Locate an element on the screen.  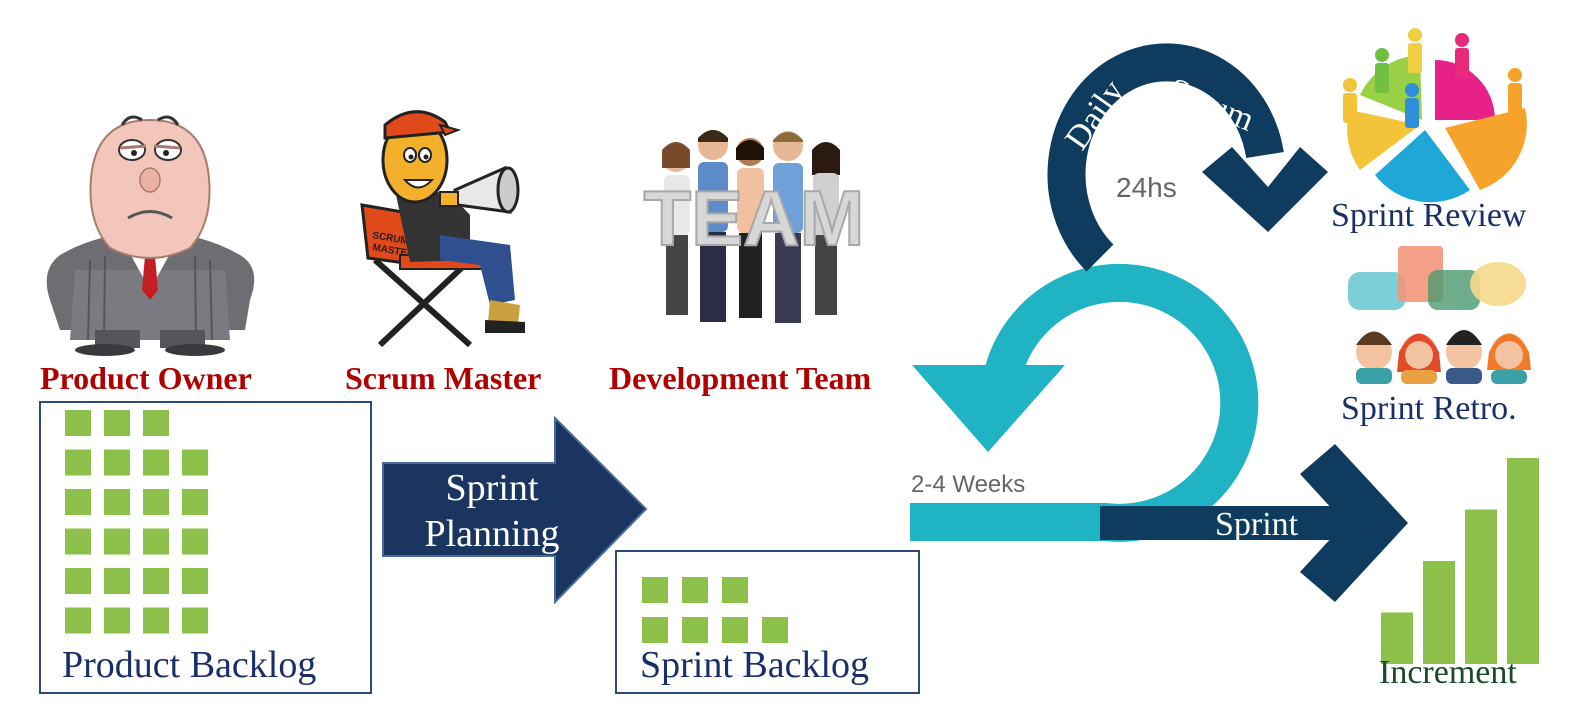
development-team-label: Development Team is located at coordinates (740, 378).